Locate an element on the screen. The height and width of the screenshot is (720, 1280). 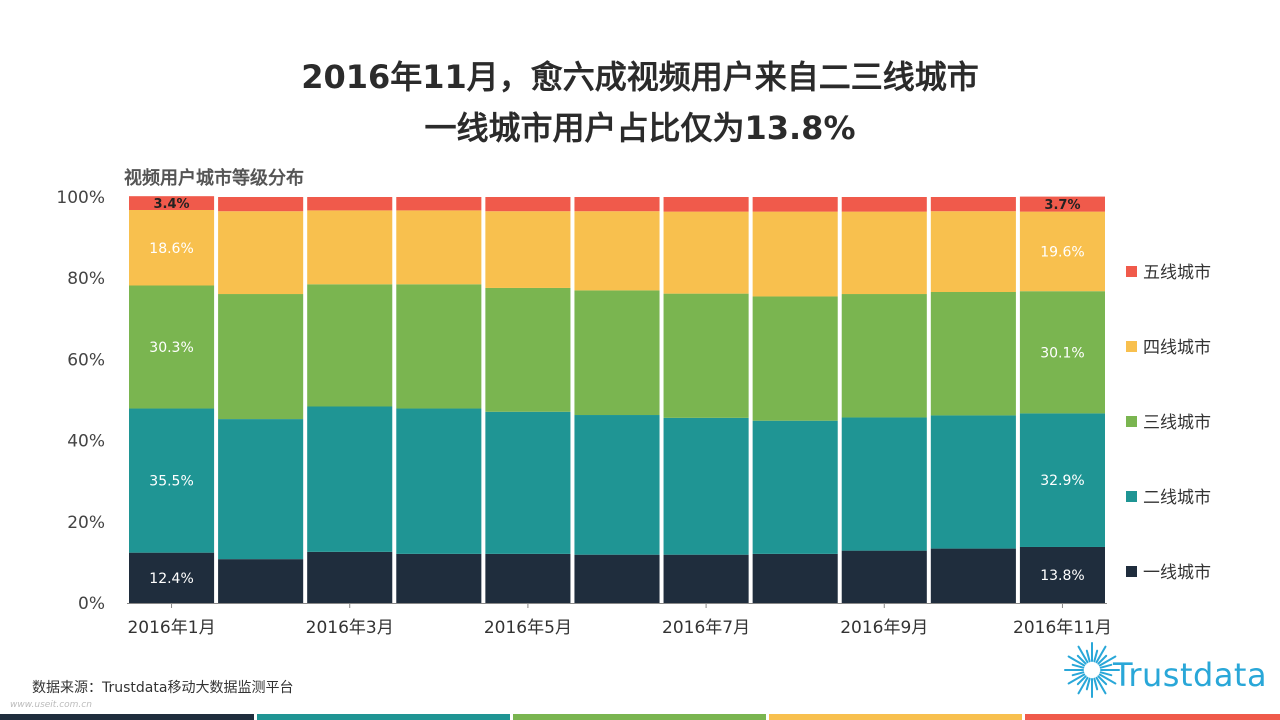
x-tick-label: 2016年11月 is located at coordinates (1062, 628).